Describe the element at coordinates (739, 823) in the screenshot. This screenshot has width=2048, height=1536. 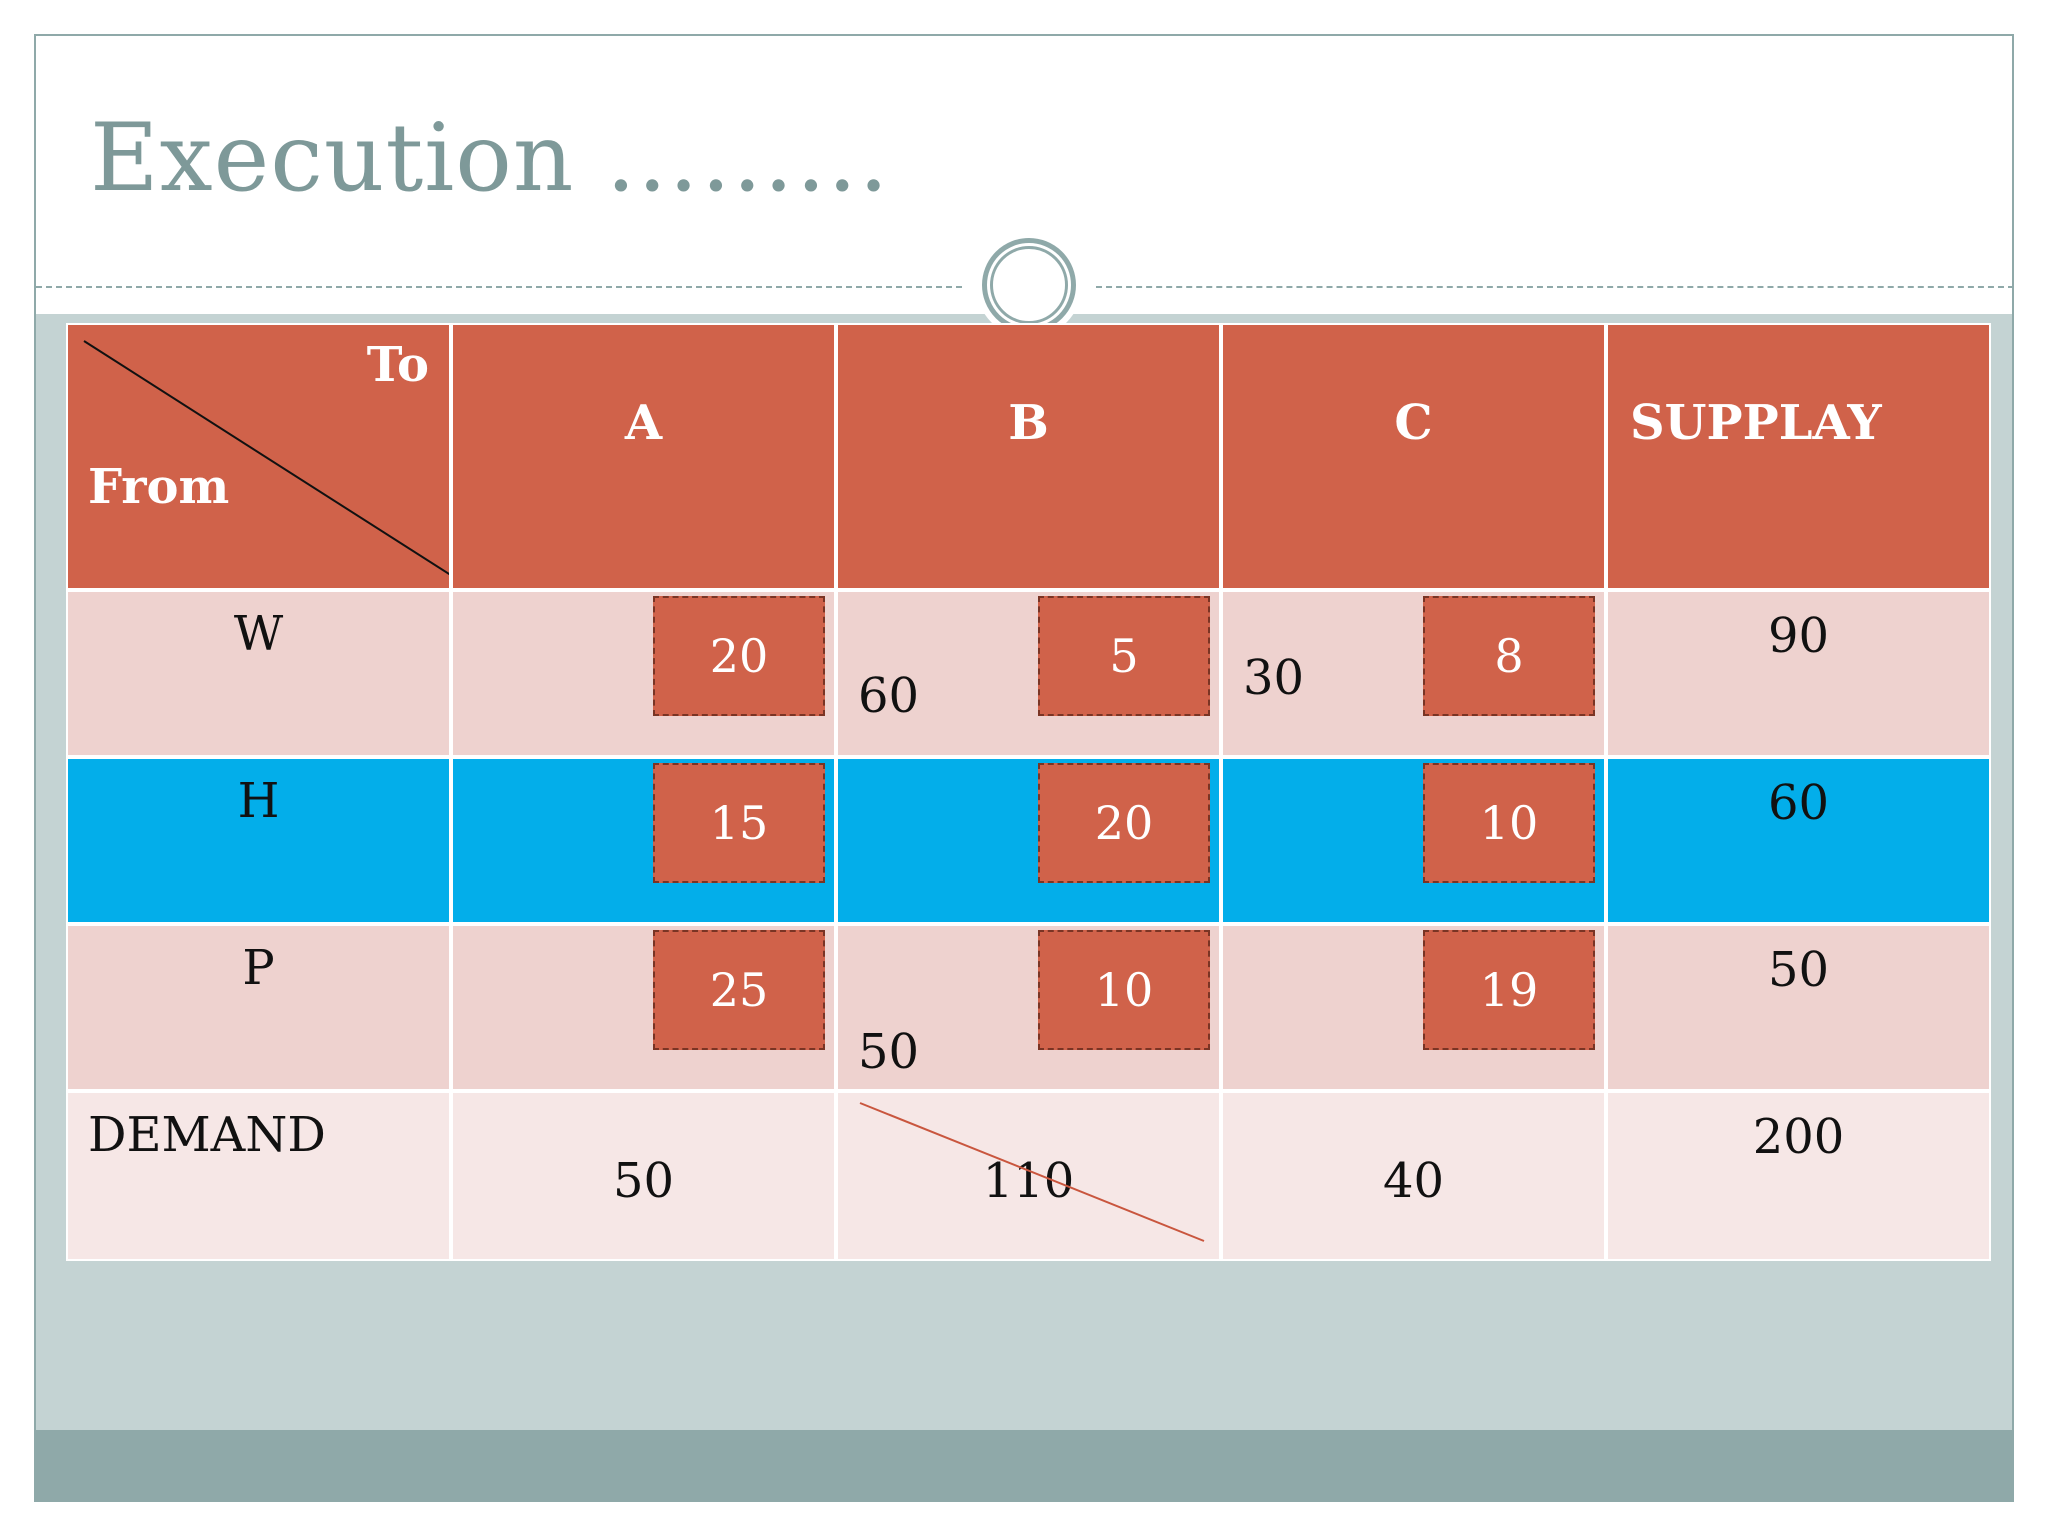
I see `cost-box-h-a: 15` at that location.